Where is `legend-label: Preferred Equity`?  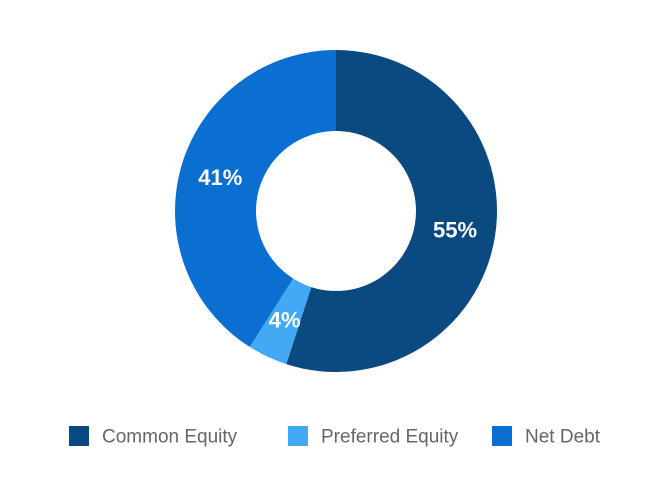 legend-label: Preferred Equity is located at coordinates (390, 437).